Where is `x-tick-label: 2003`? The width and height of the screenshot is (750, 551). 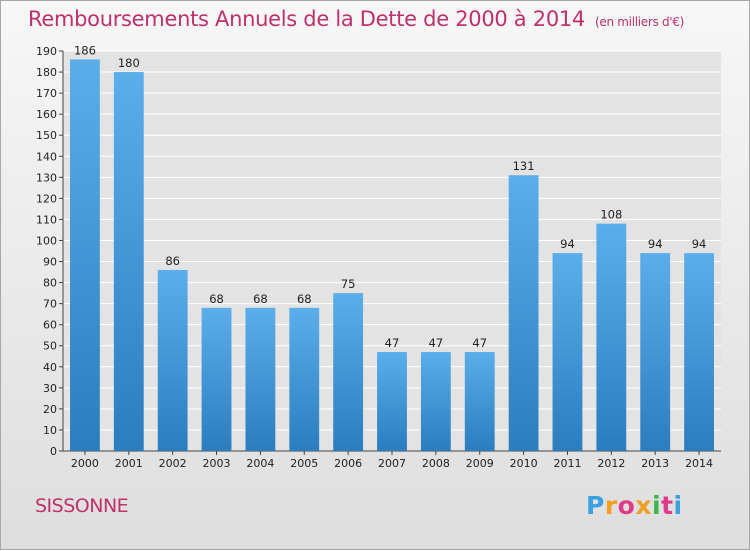
x-tick-label: 2003 is located at coordinates (217, 463).